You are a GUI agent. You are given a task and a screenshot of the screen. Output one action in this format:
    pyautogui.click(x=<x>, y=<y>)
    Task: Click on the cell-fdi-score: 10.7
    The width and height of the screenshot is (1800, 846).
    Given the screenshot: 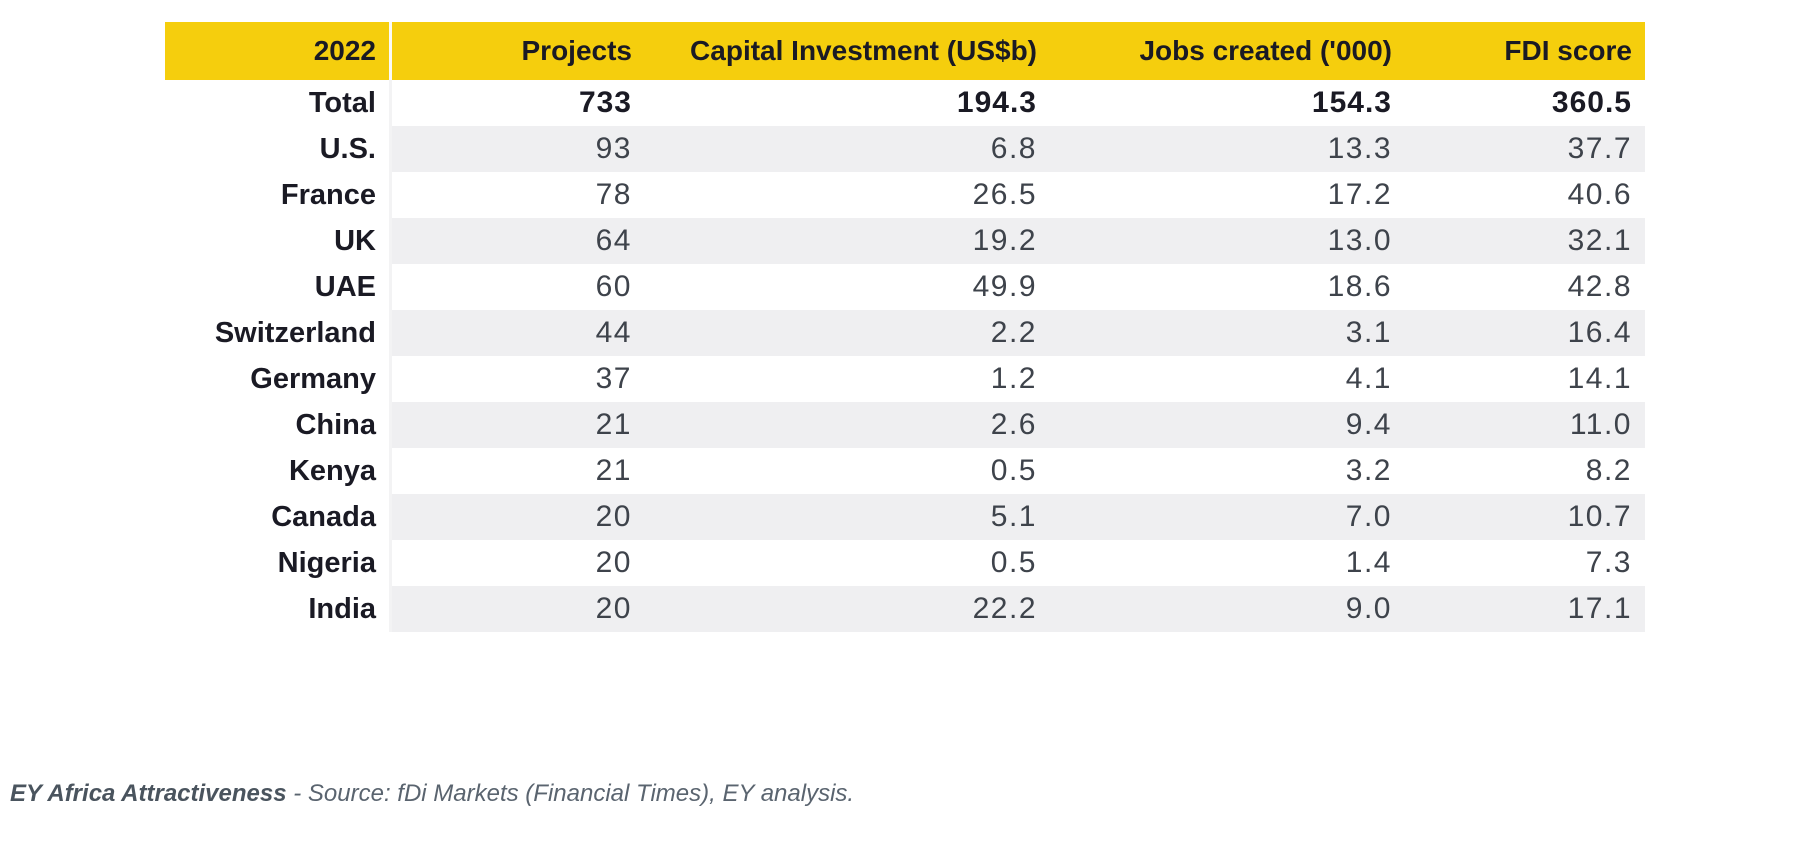 What is the action you would take?
    pyautogui.click(x=1525, y=517)
    